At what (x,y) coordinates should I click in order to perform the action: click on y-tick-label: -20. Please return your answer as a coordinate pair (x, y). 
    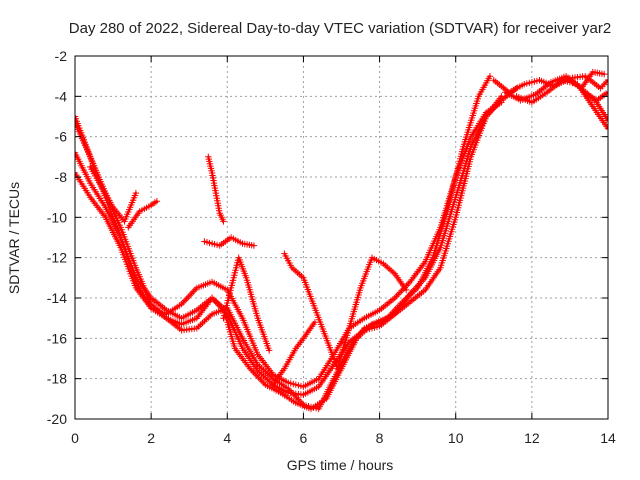
    Looking at the image, I should click on (57, 419).